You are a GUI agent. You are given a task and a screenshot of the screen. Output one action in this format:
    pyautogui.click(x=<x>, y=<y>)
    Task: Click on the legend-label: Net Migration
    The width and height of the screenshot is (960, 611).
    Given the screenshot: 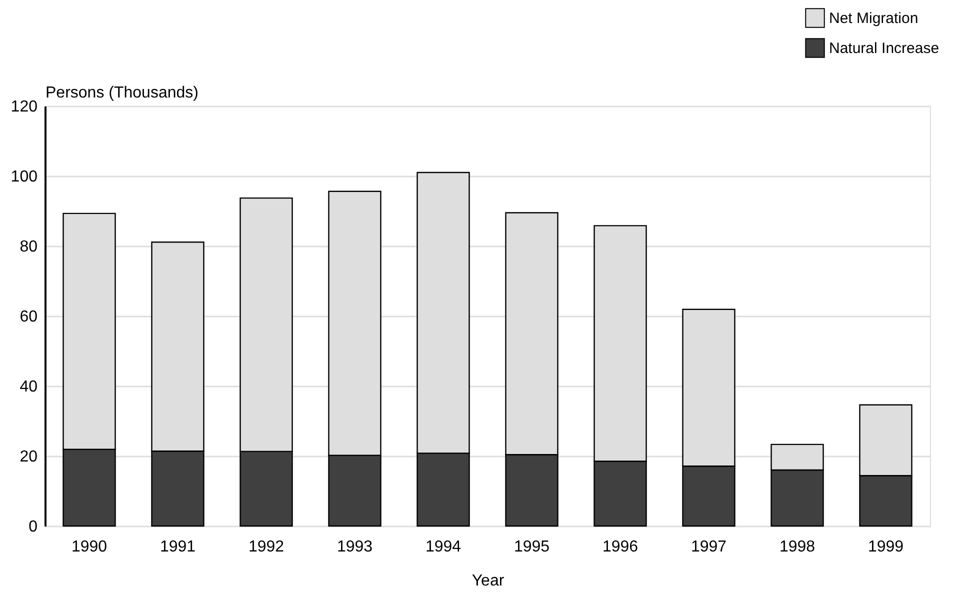 What is the action you would take?
    pyautogui.click(x=873, y=18)
    